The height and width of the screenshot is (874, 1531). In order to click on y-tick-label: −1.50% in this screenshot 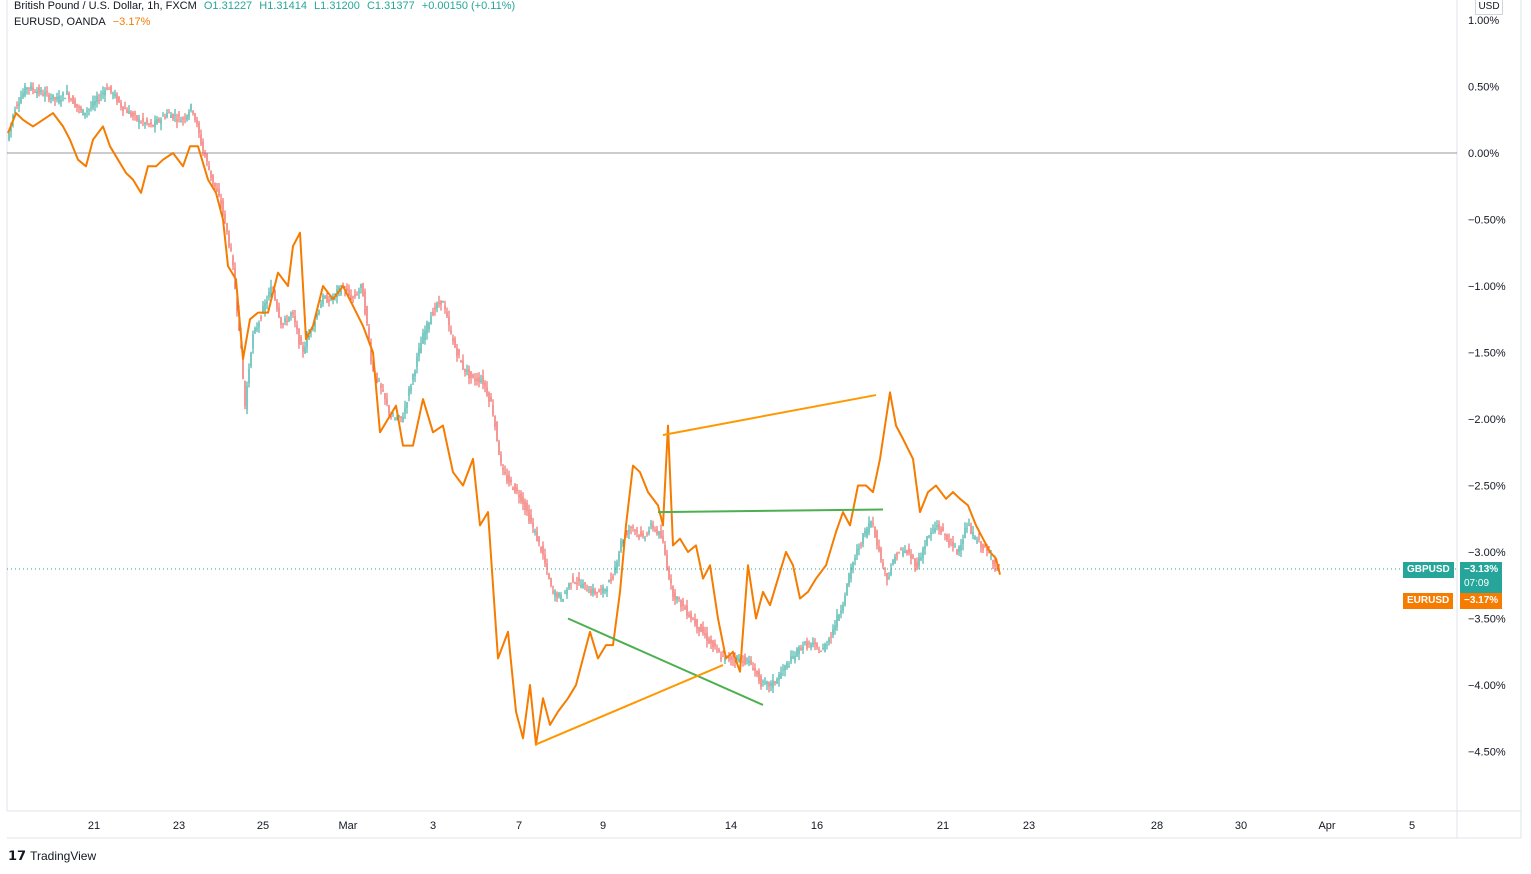, I will do `click(1487, 354)`.